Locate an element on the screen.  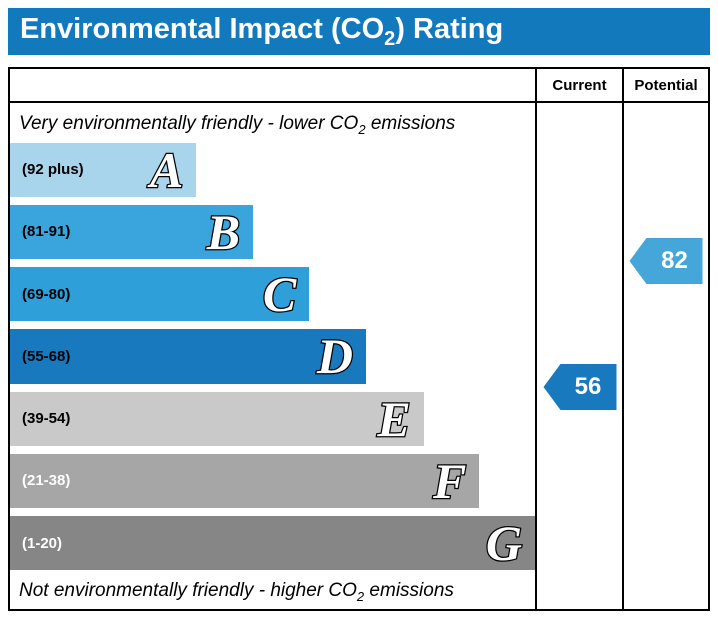
band-letter-e: E is located at coordinates (394, 418).